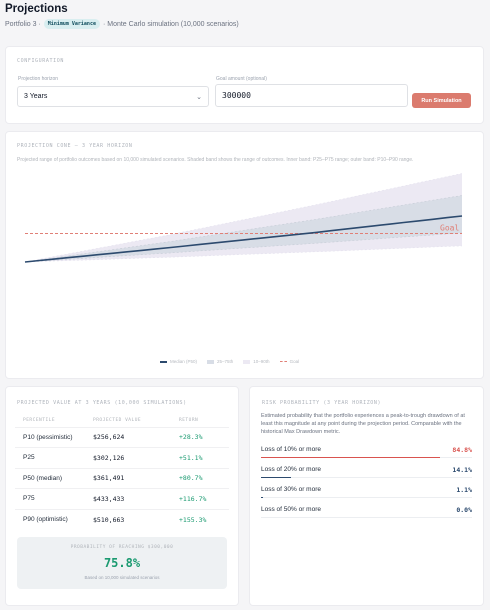  Describe the element at coordinates (189, 420) in the screenshot. I see `col-header-return: RETURN` at that location.